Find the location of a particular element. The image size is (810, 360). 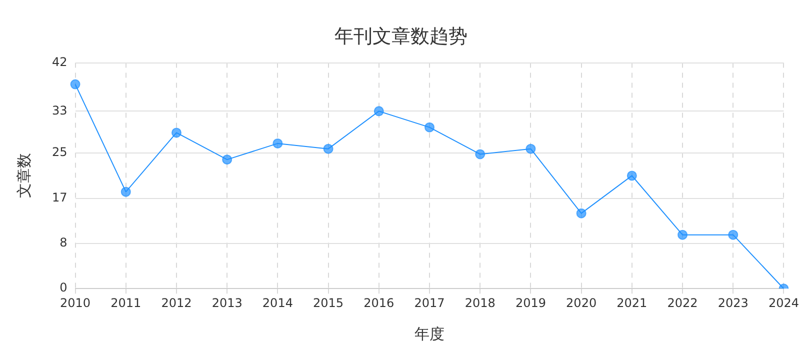

y-tick-label: 33 is located at coordinates (60, 110).